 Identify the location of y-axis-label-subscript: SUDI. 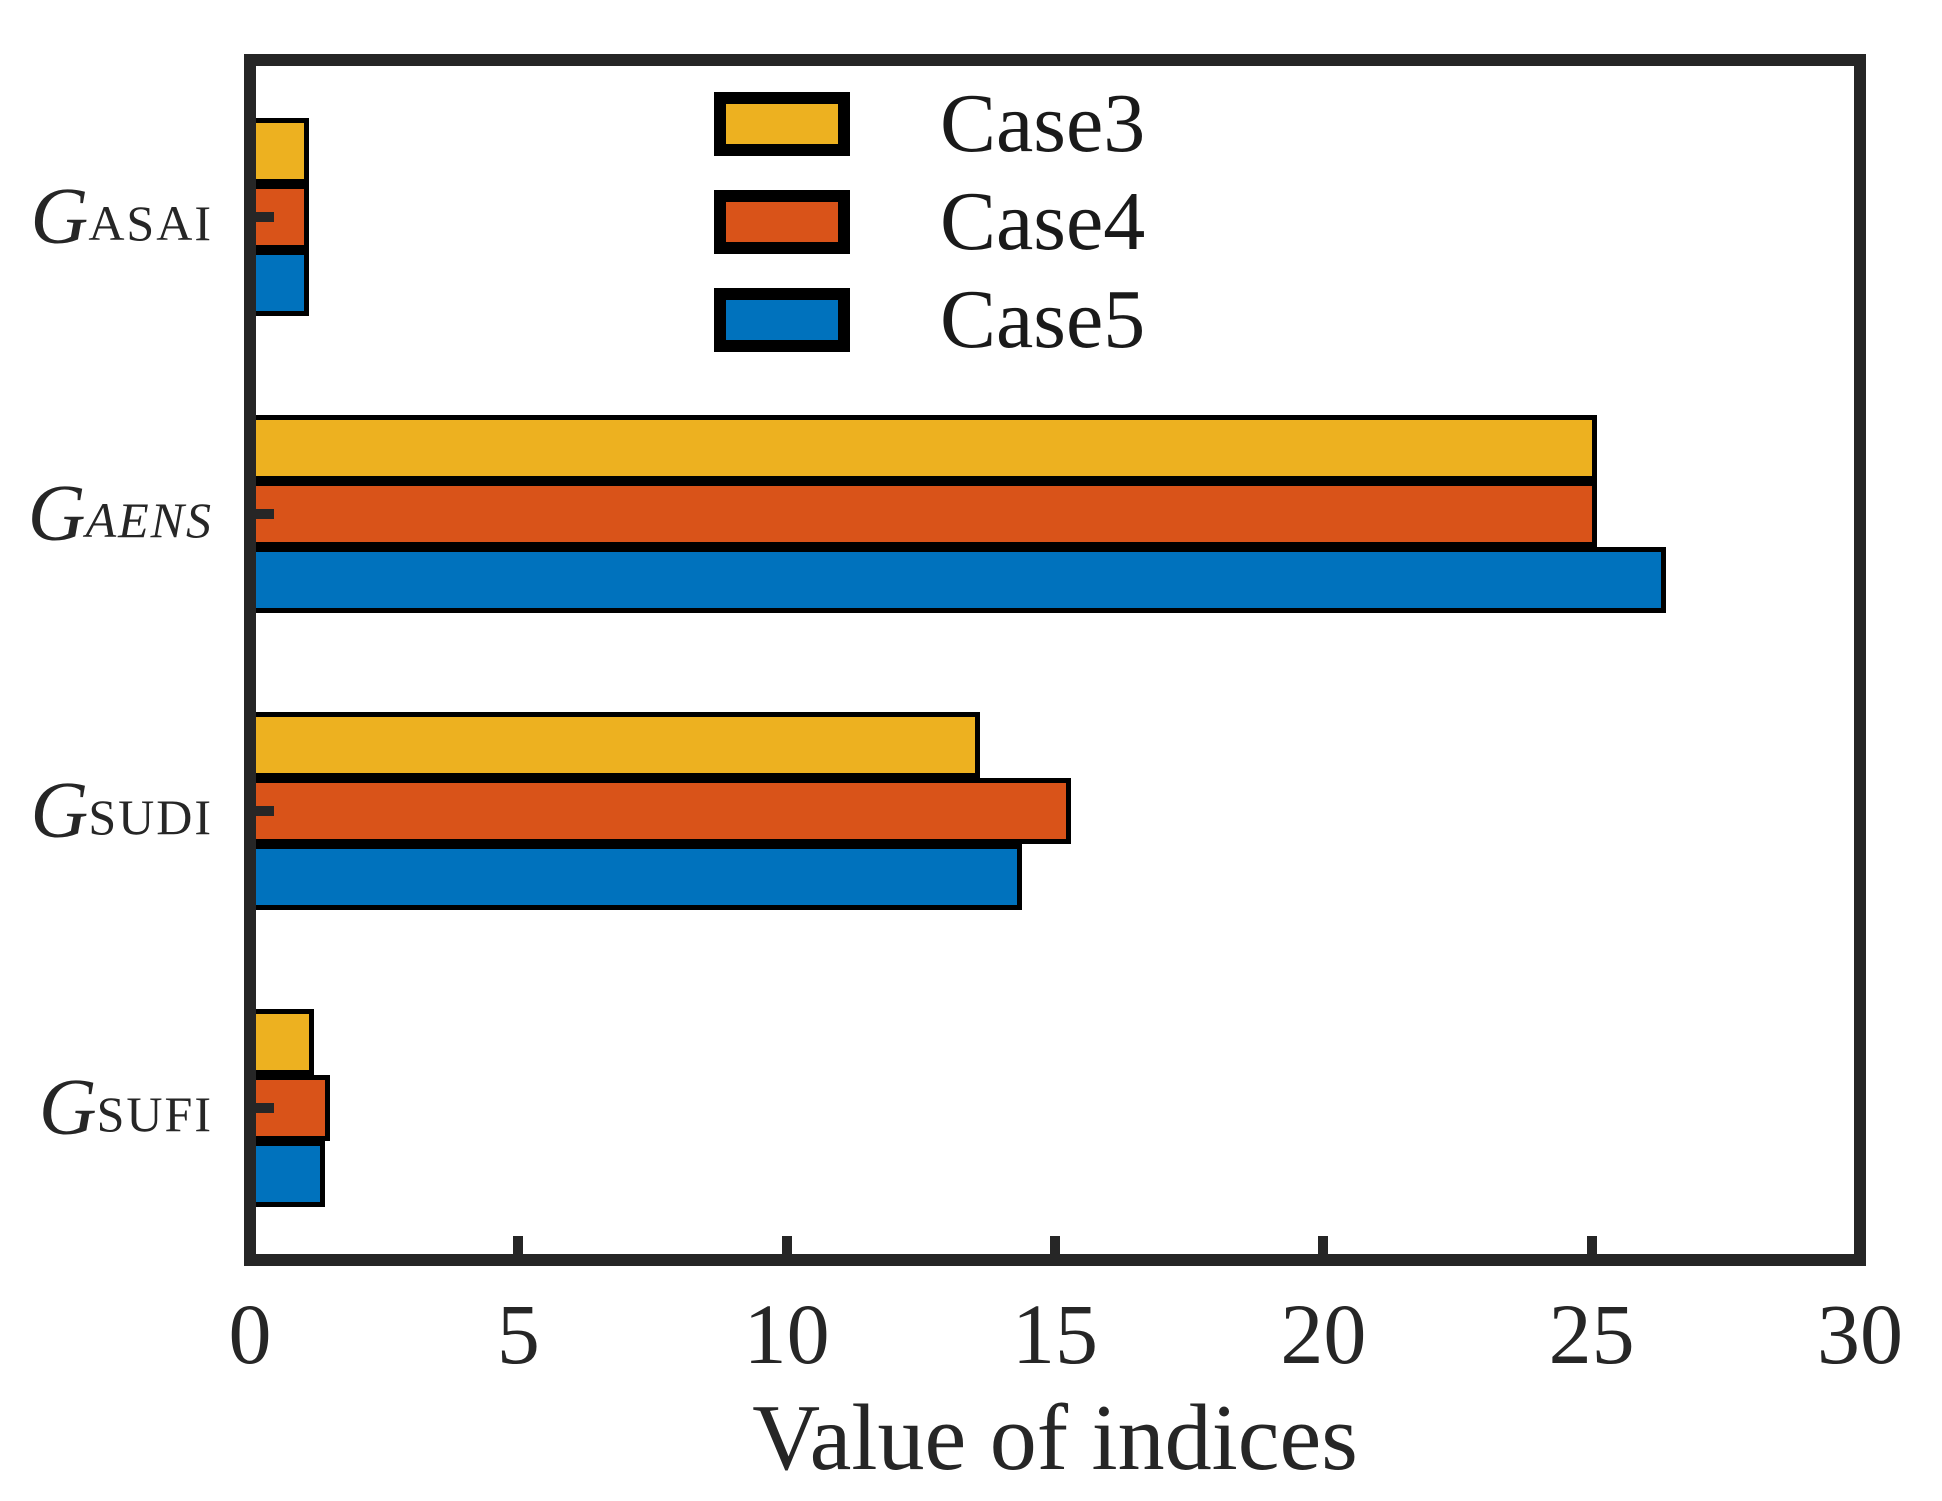
(150, 817).